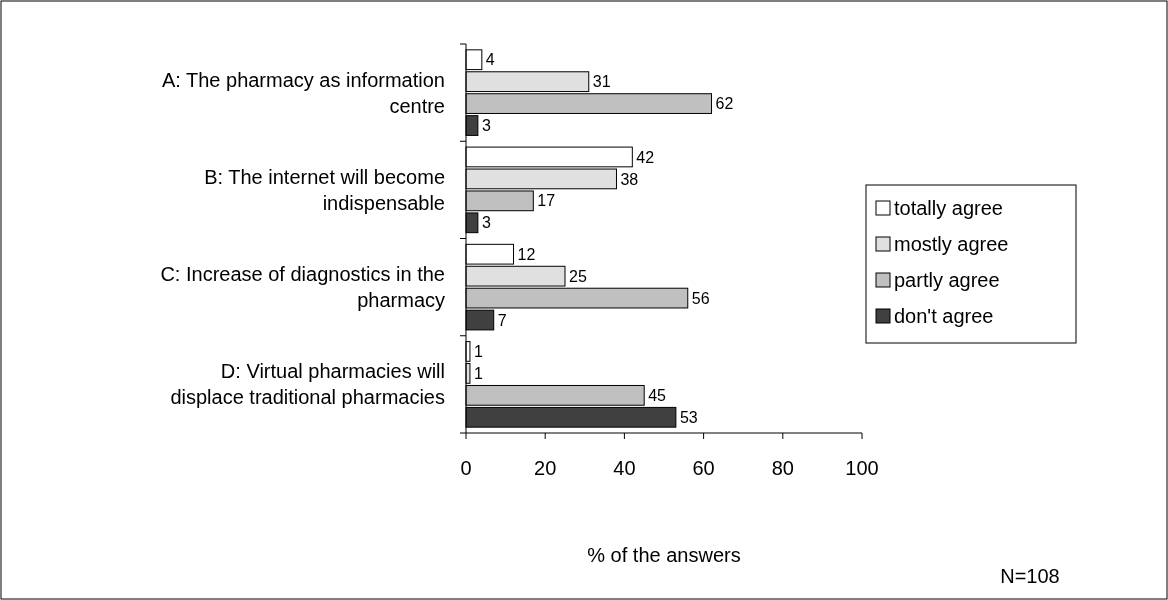 The height and width of the screenshot is (600, 1168). Describe the element at coordinates (688, 417) in the screenshot. I see `data-label: 53` at that location.